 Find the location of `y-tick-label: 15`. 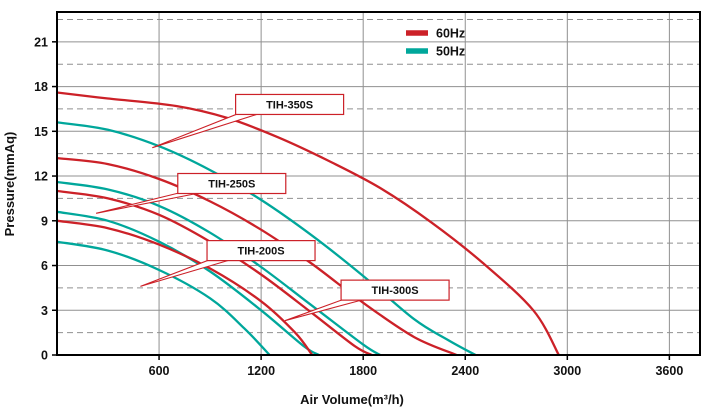

y-tick-label: 15 is located at coordinates (41, 132).